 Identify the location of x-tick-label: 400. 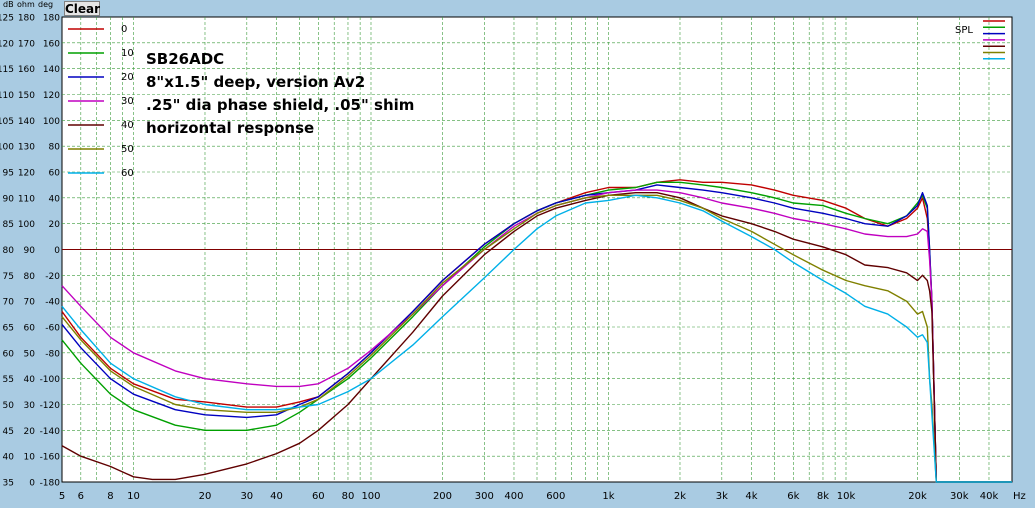
(513, 496).